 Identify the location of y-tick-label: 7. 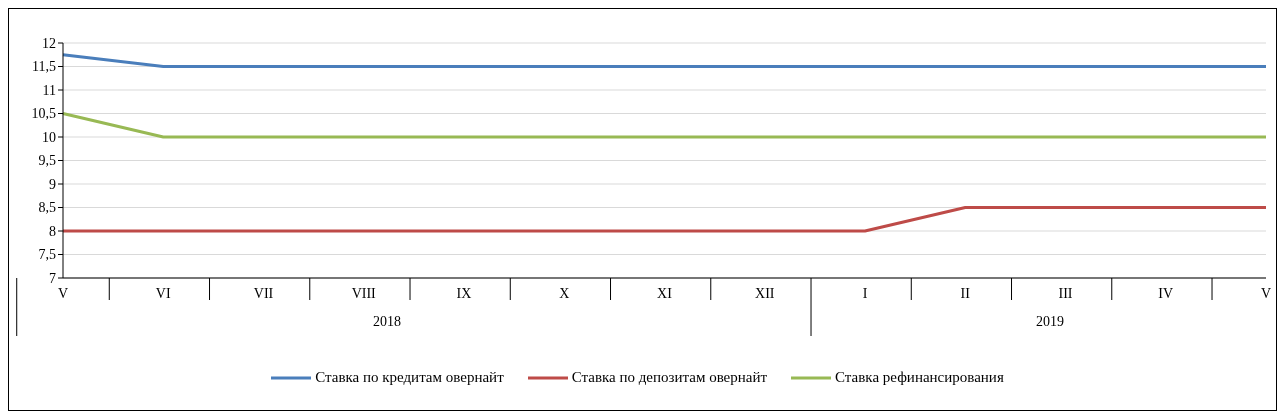
(52, 278).